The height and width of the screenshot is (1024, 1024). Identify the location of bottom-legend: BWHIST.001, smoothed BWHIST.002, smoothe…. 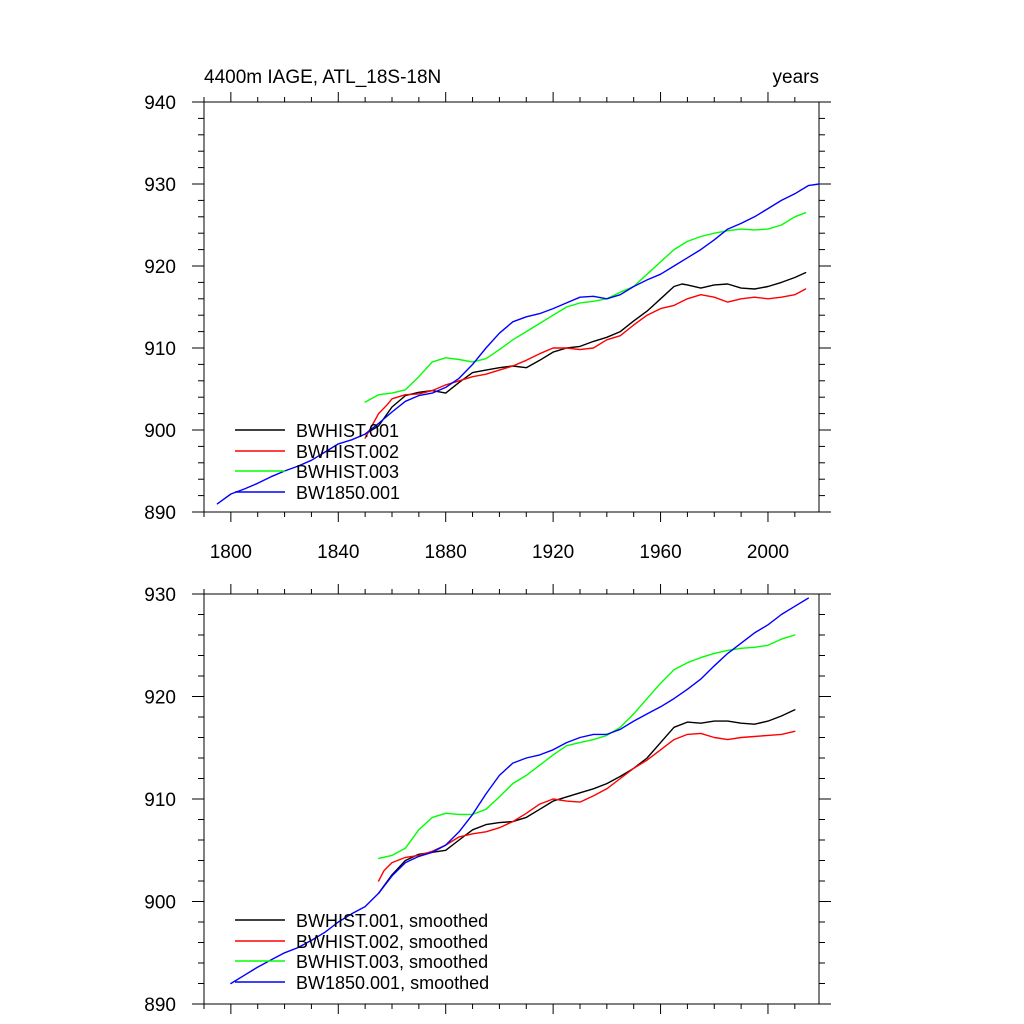
(362, 952).